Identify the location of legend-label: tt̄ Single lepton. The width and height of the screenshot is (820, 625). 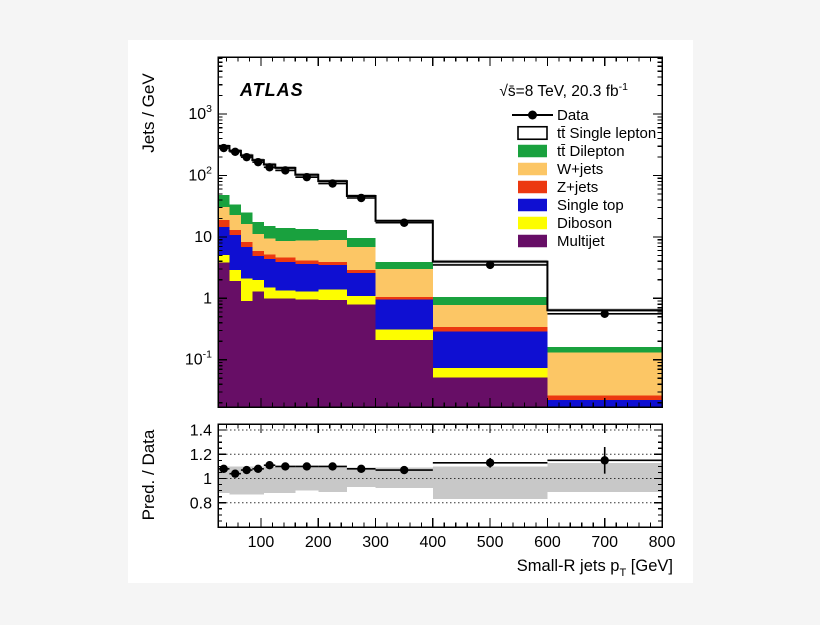
(606, 133).